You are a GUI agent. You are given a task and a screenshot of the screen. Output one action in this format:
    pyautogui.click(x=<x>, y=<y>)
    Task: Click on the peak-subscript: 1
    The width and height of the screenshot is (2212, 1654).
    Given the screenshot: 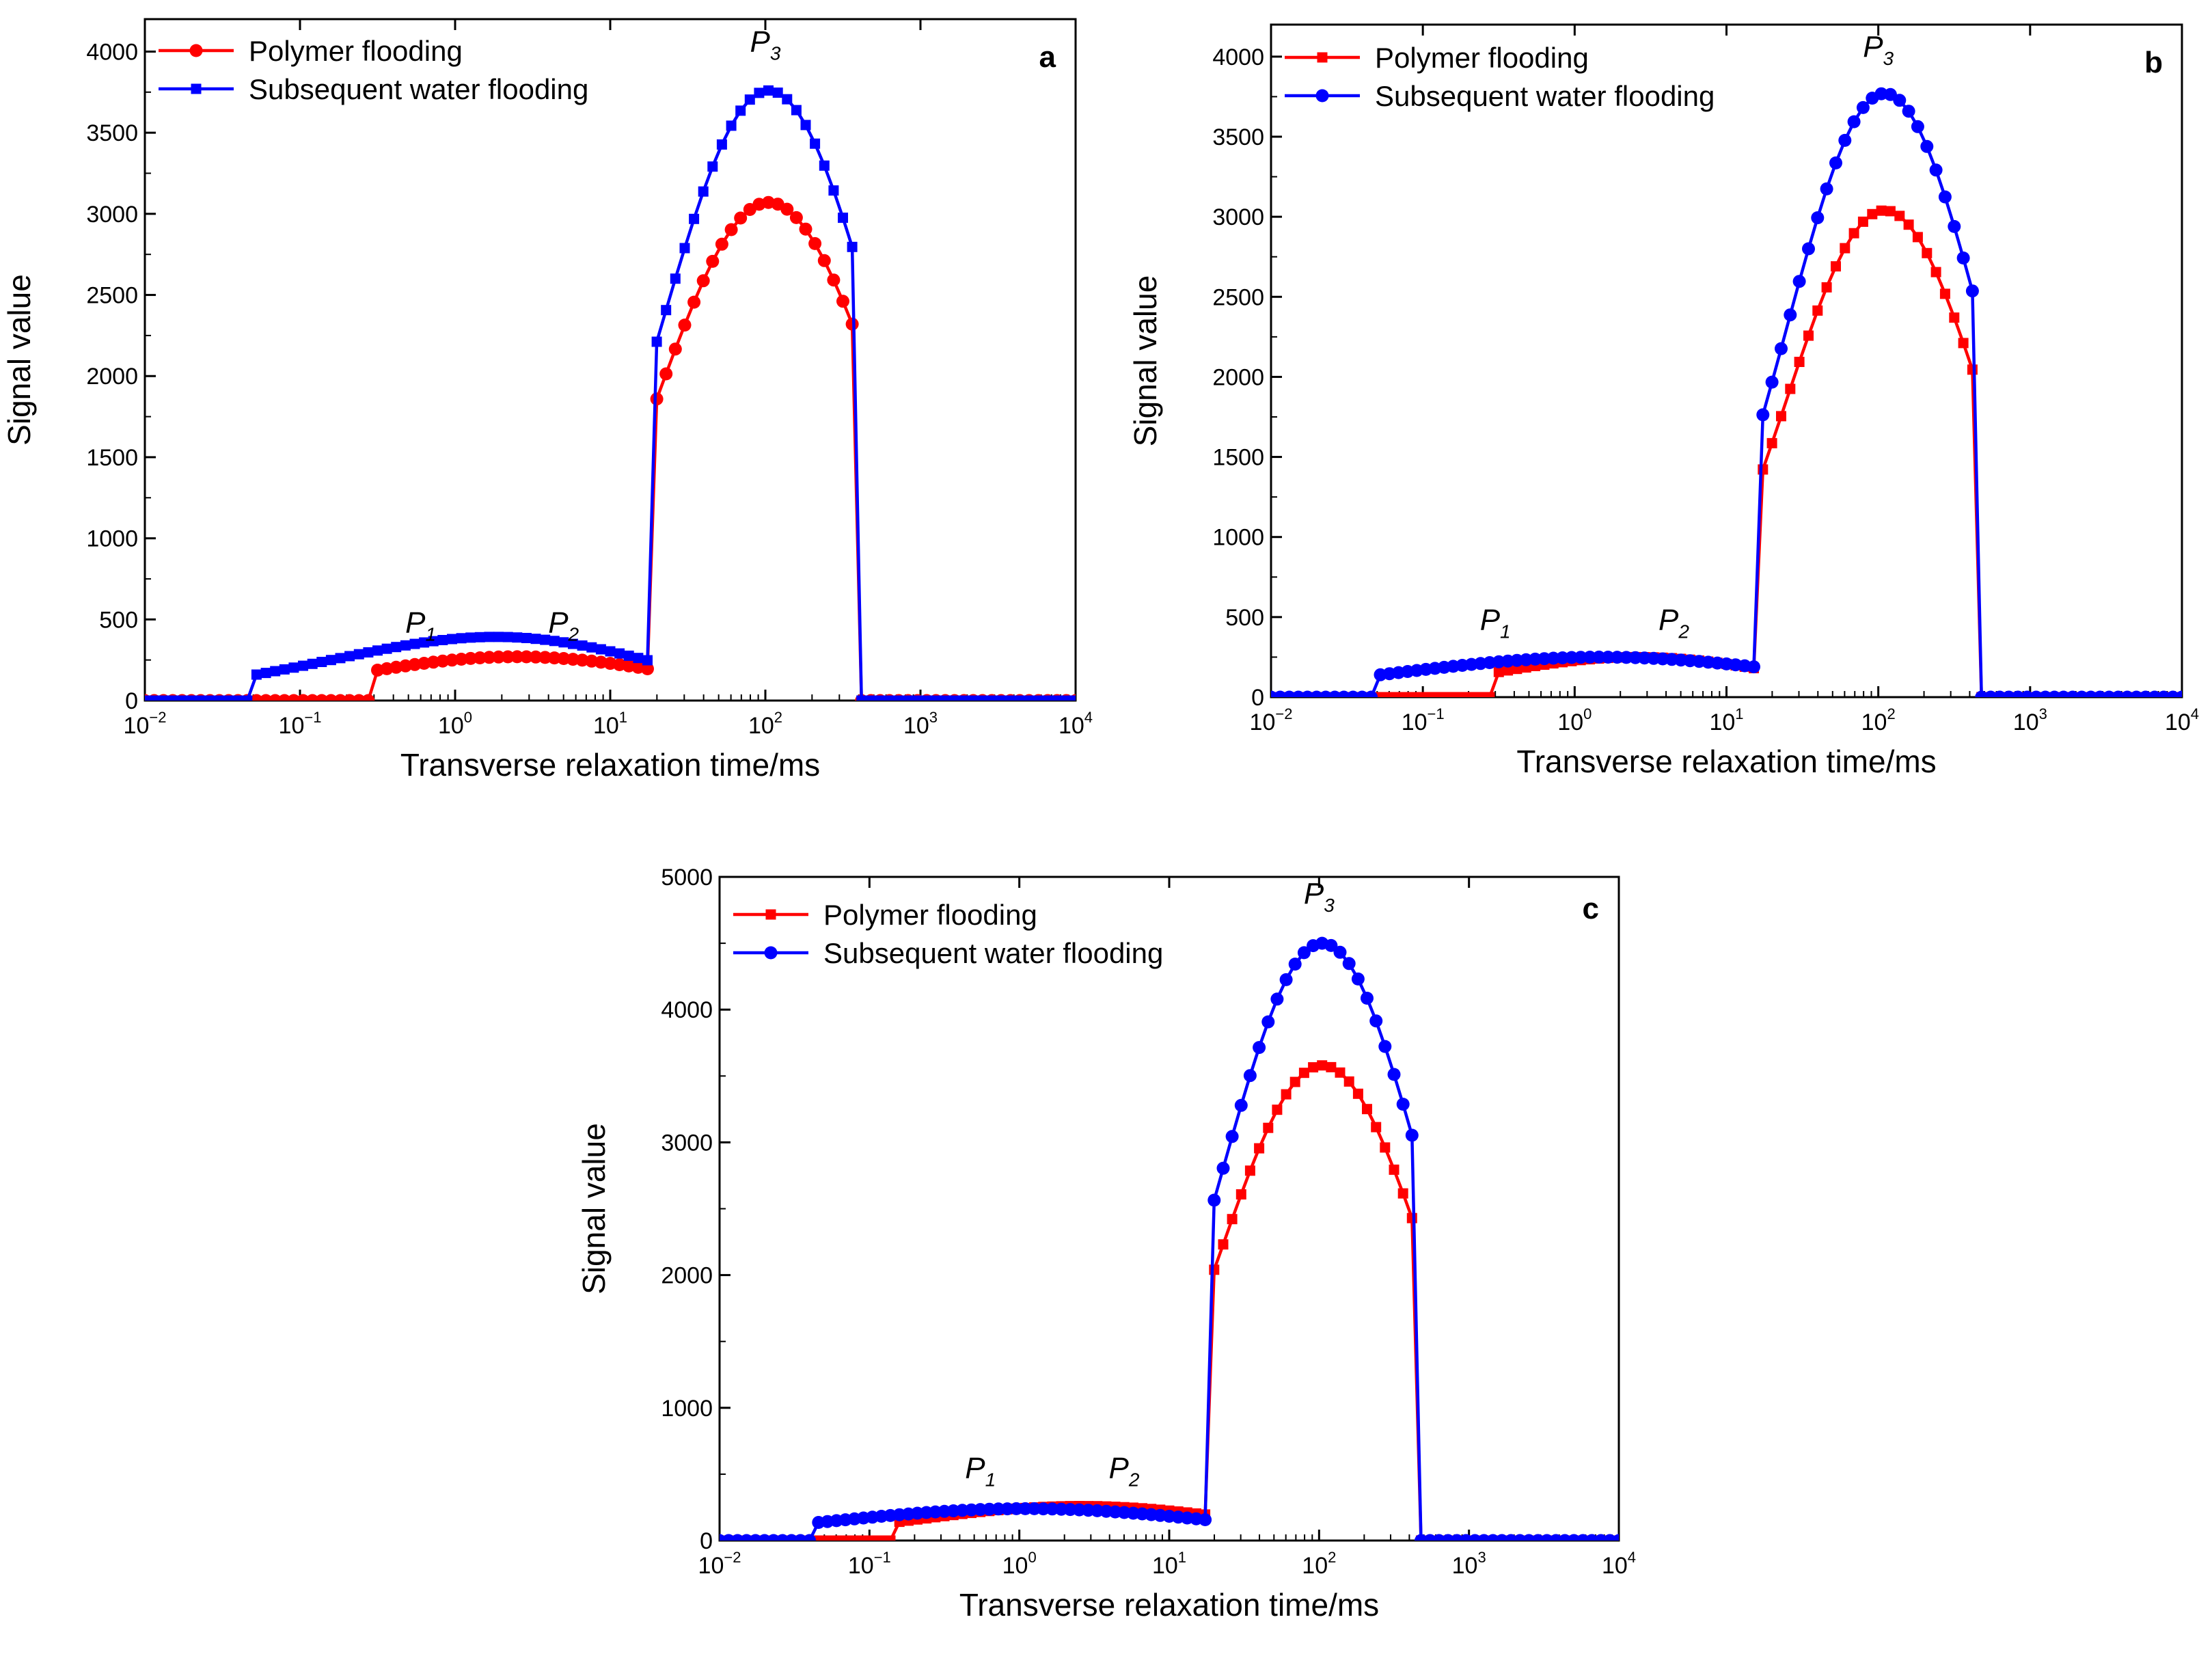 What is the action you would take?
    pyautogui.click(x=431, y=634)
    